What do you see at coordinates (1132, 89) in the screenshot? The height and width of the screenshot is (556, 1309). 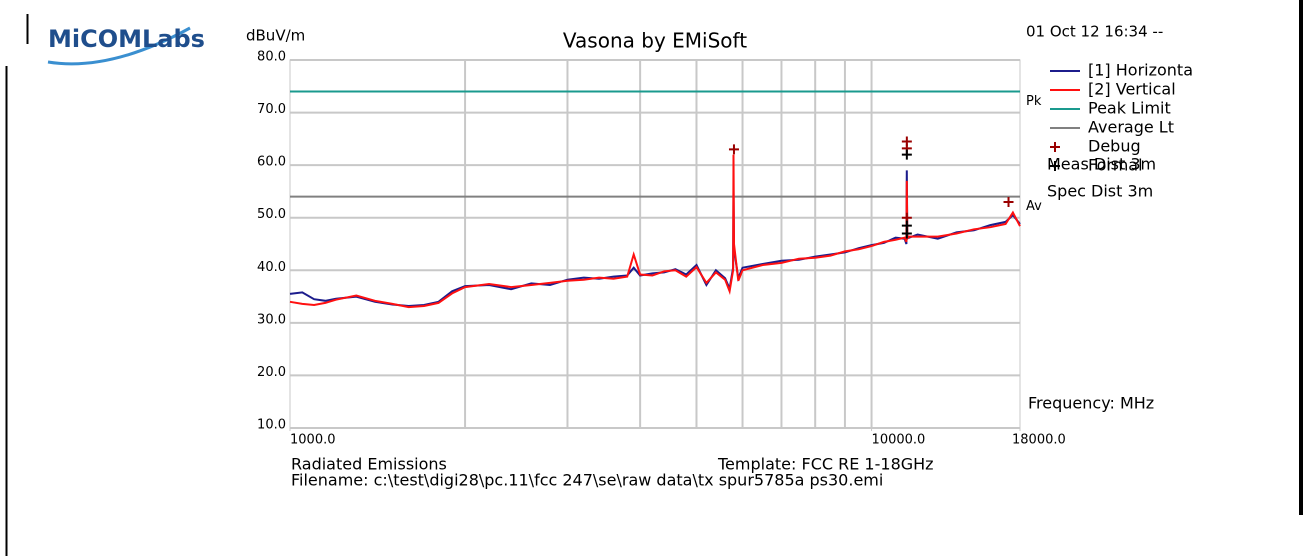 I see `legend-label: [2] Vertical` at bounding box center [1132, 89].